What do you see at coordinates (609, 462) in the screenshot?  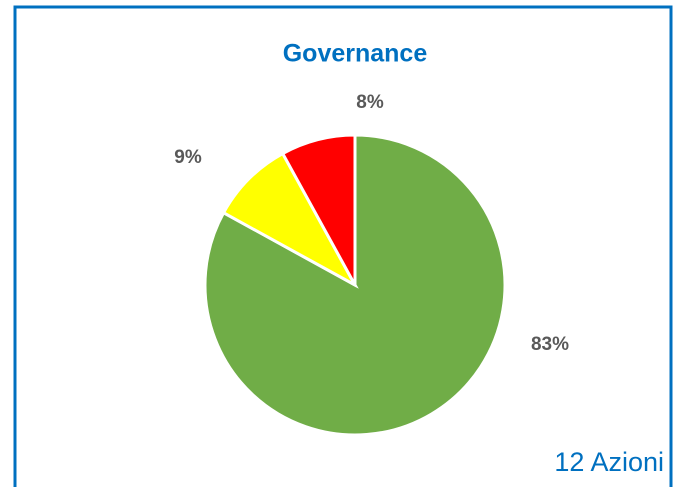 I see `annotation: 12 Azioni` at bounding box center [609, 462].